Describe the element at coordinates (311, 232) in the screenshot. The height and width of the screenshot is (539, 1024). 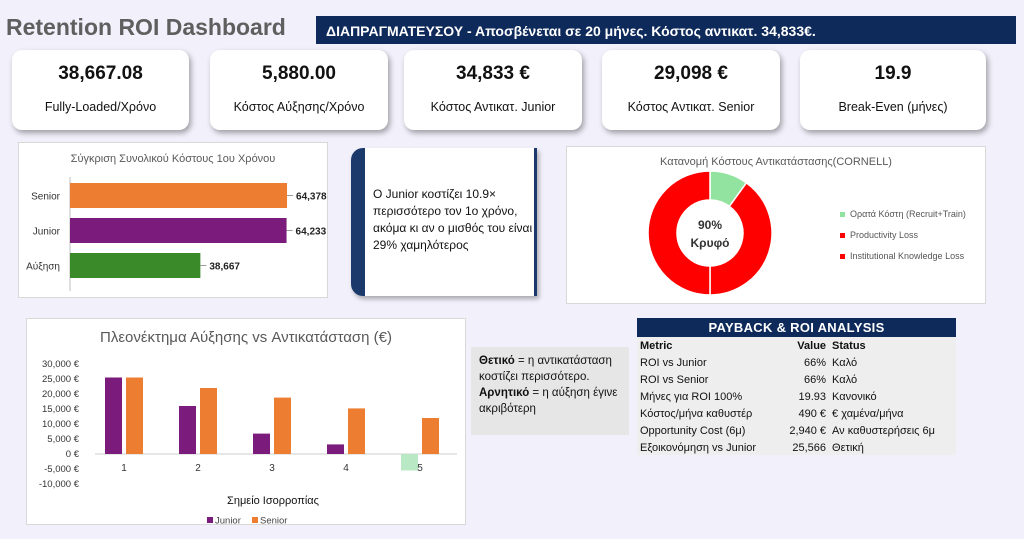
I see `bar-value-label: 64,233` at that location.